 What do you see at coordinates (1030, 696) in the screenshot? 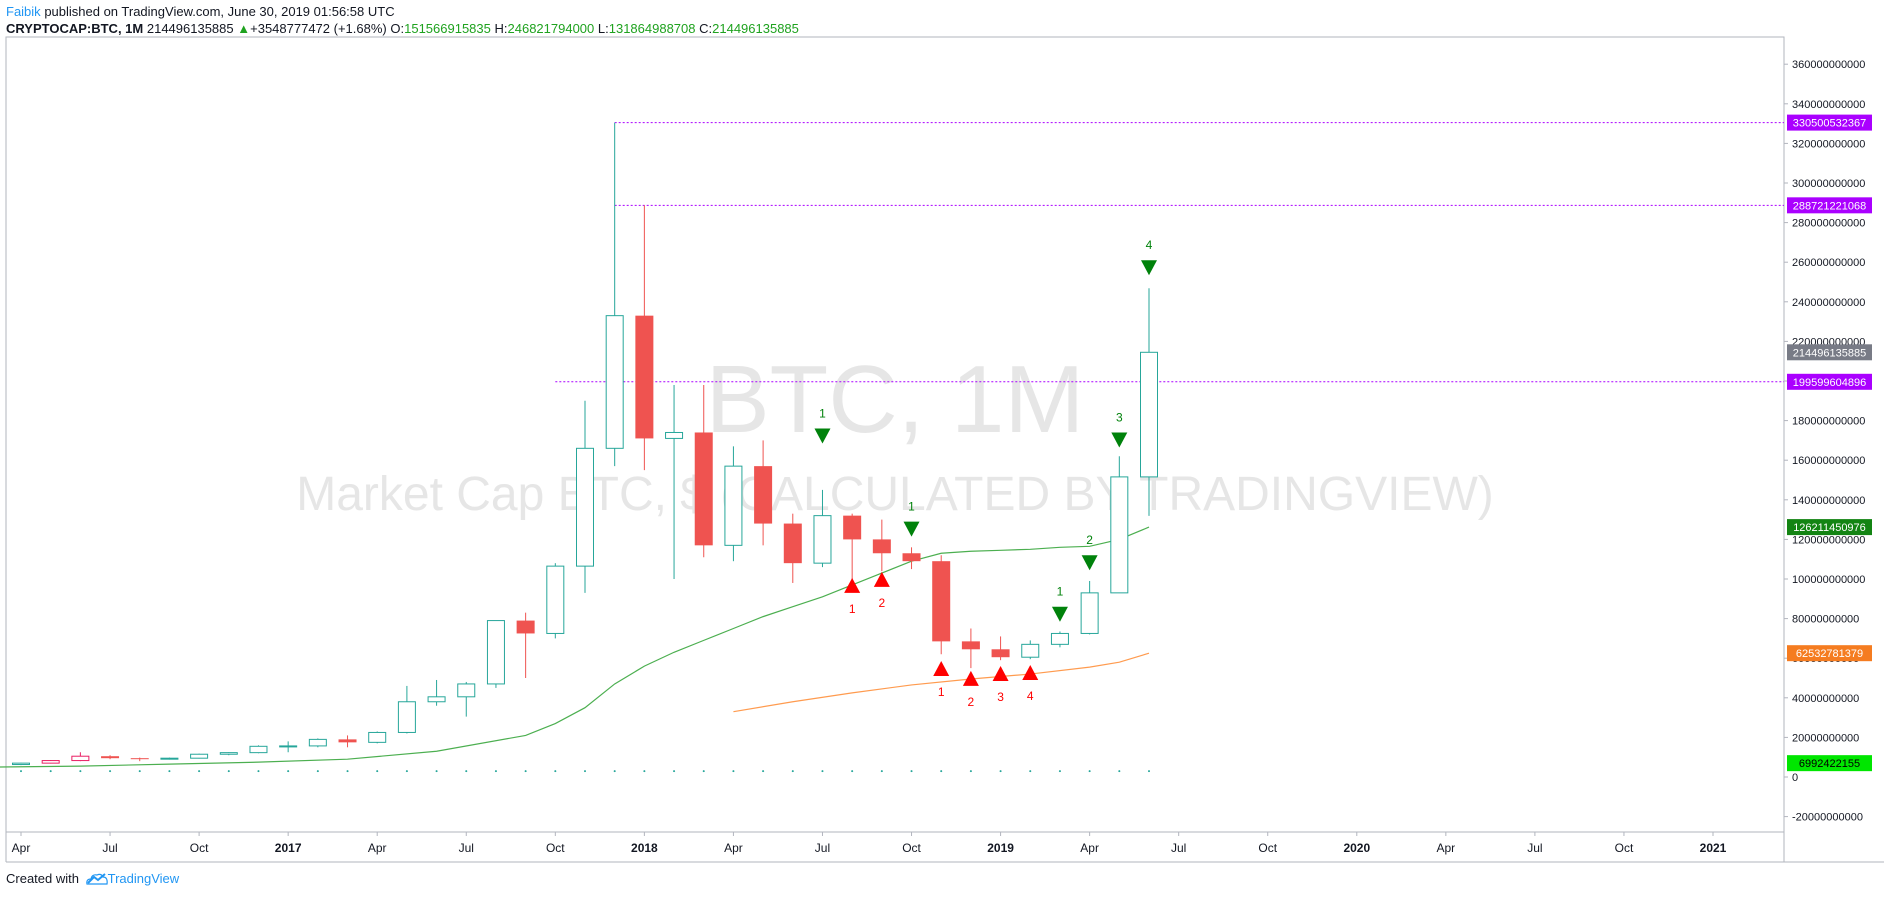
I see `buy-signal-label: 4` at bounding box center [1030, 696].